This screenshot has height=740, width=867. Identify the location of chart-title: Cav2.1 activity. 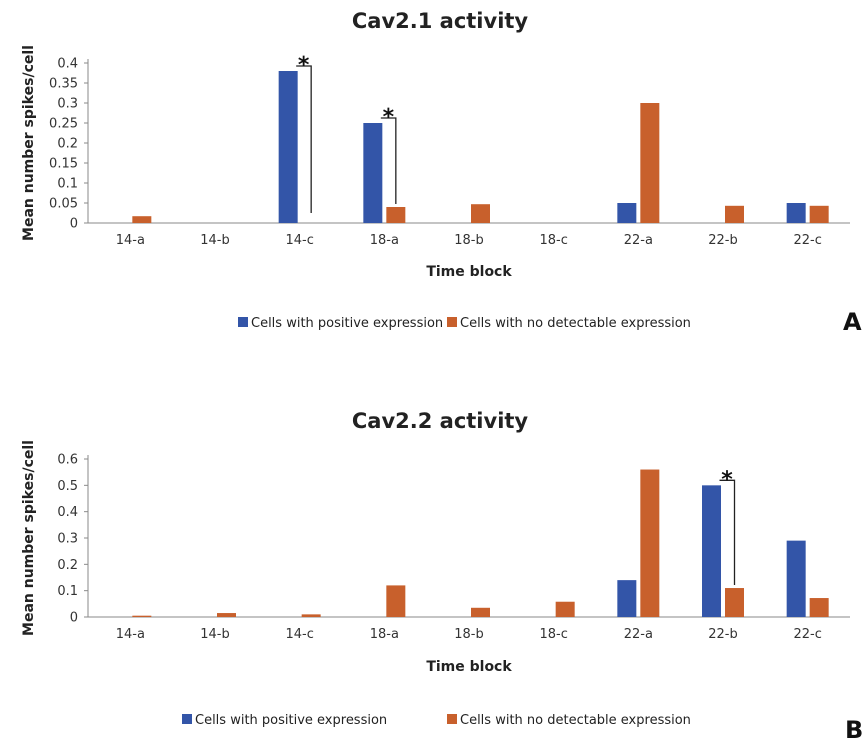
(440, 21).